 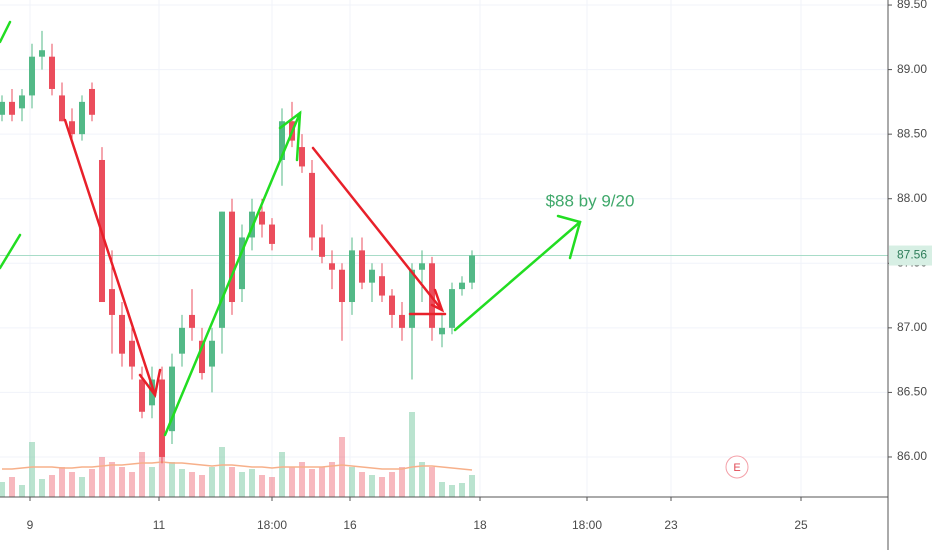 What do you see at coordinates (801, 525) in the screenshot?
I see `x-tick-label: 25` at bounding box center [801, 525].